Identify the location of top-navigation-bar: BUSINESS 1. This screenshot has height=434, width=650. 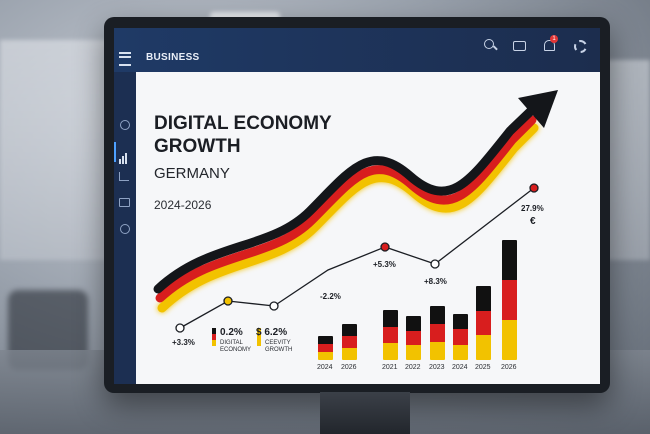
(357, 50).